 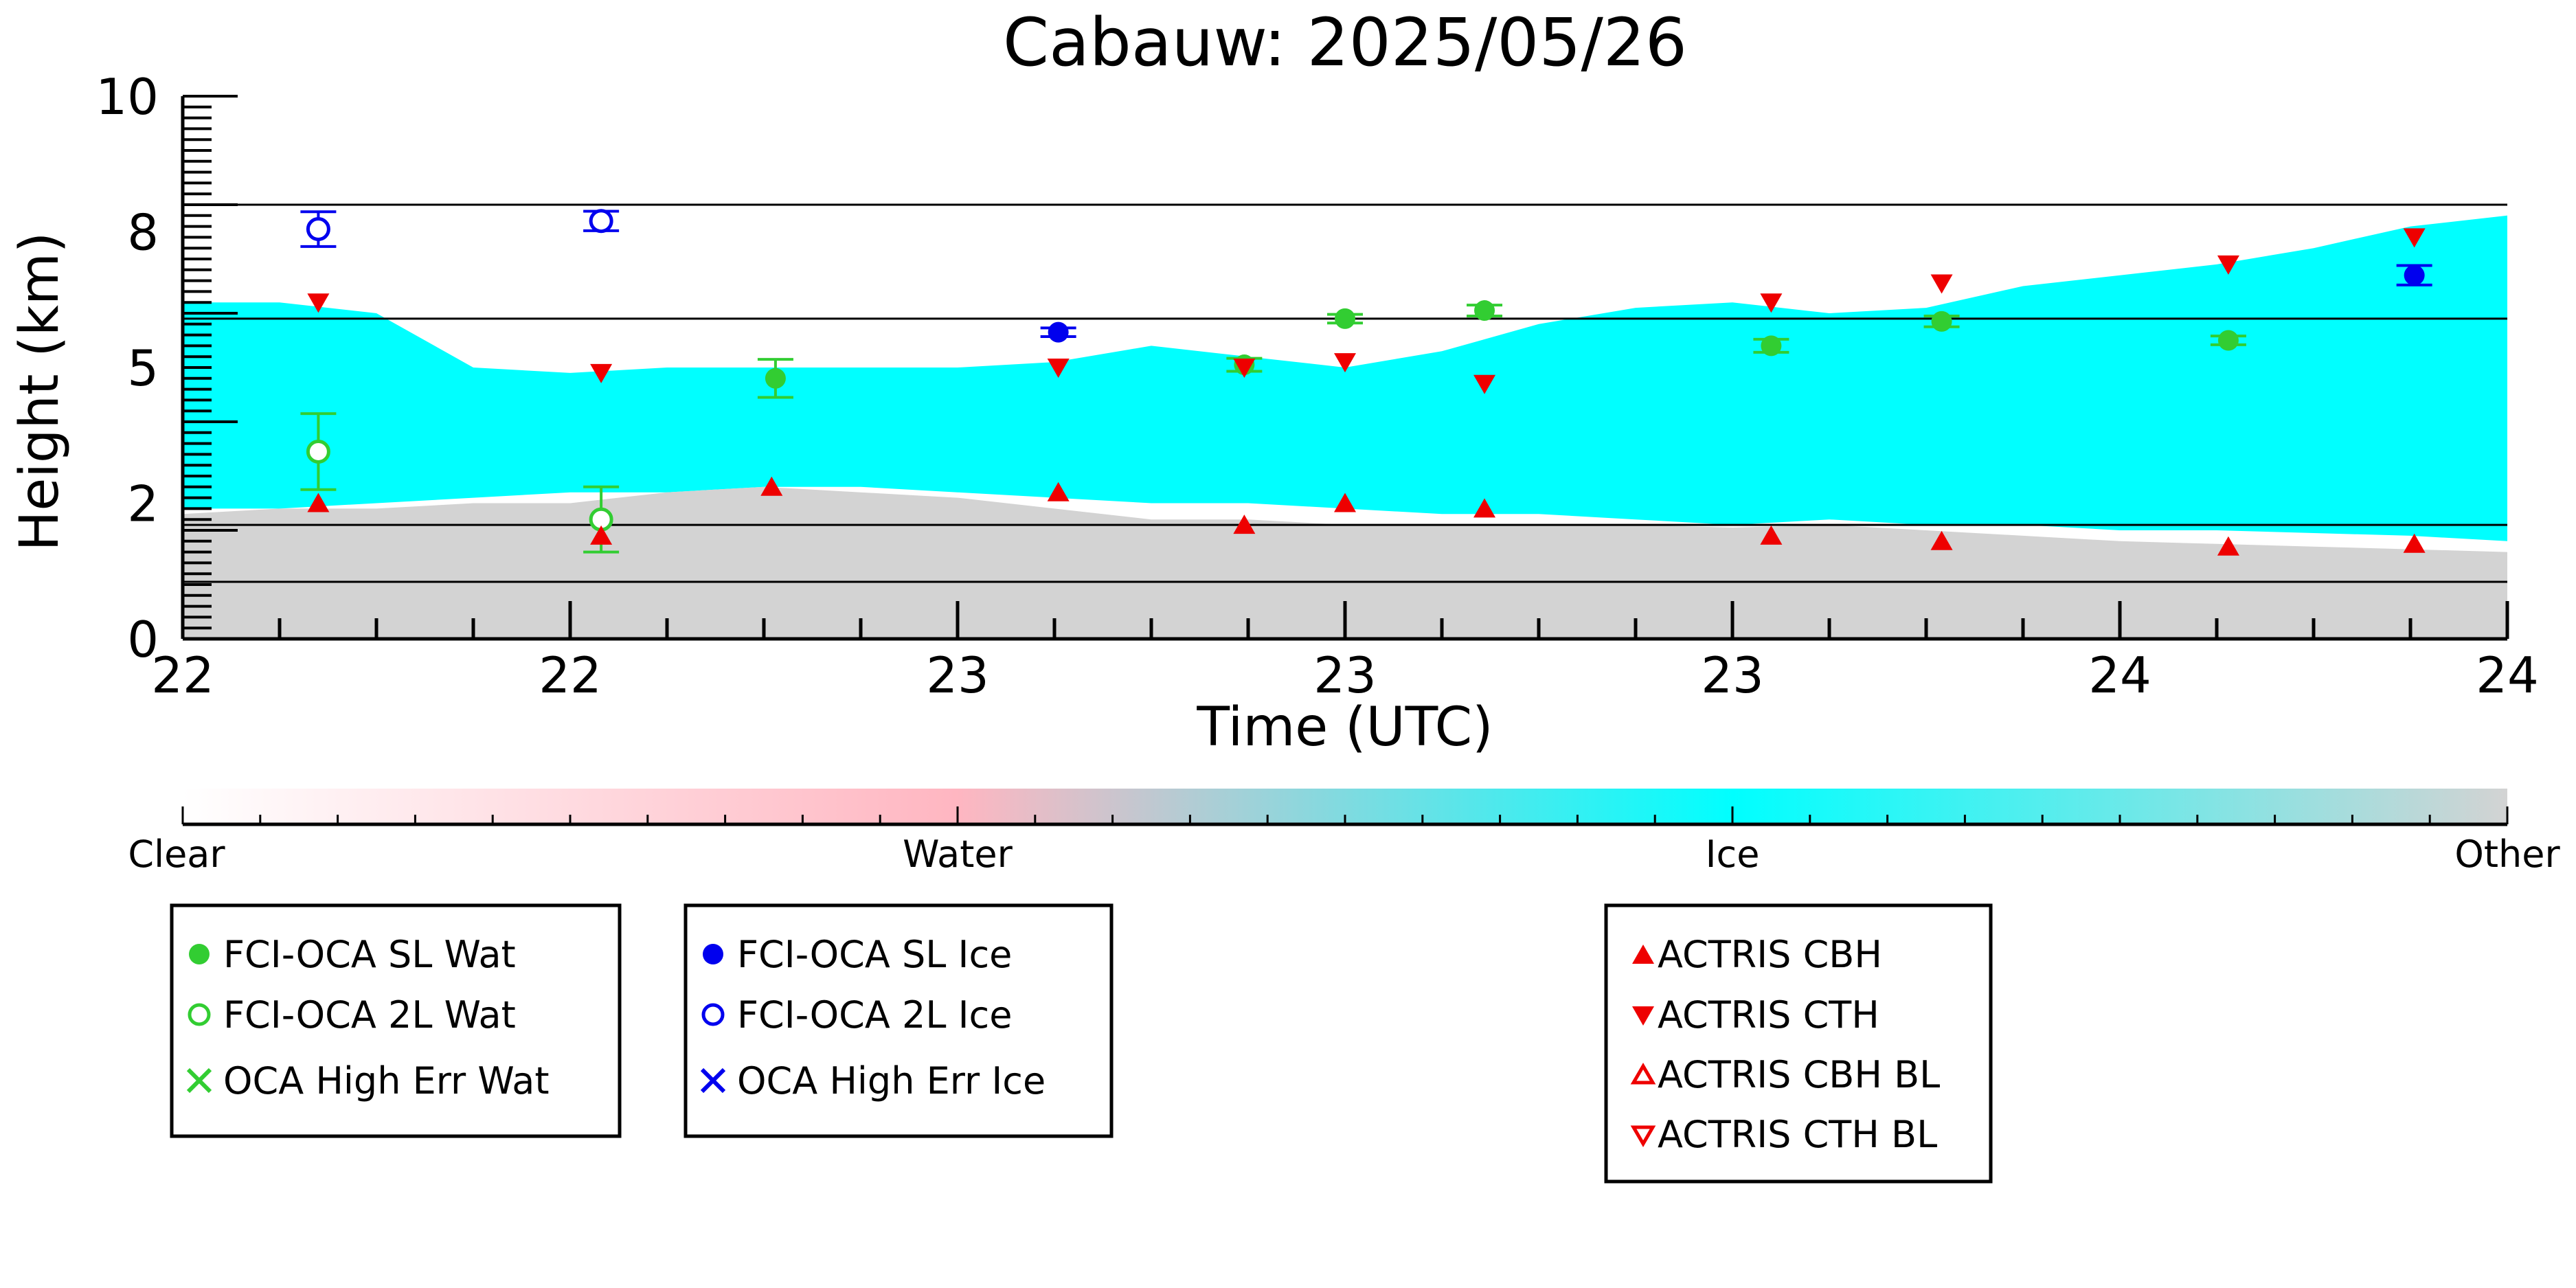 What do you see at coordinates (713, 1014) in the screenshot?
I see `legend-marker-2l-ice` at bounding box center [713, 1014].